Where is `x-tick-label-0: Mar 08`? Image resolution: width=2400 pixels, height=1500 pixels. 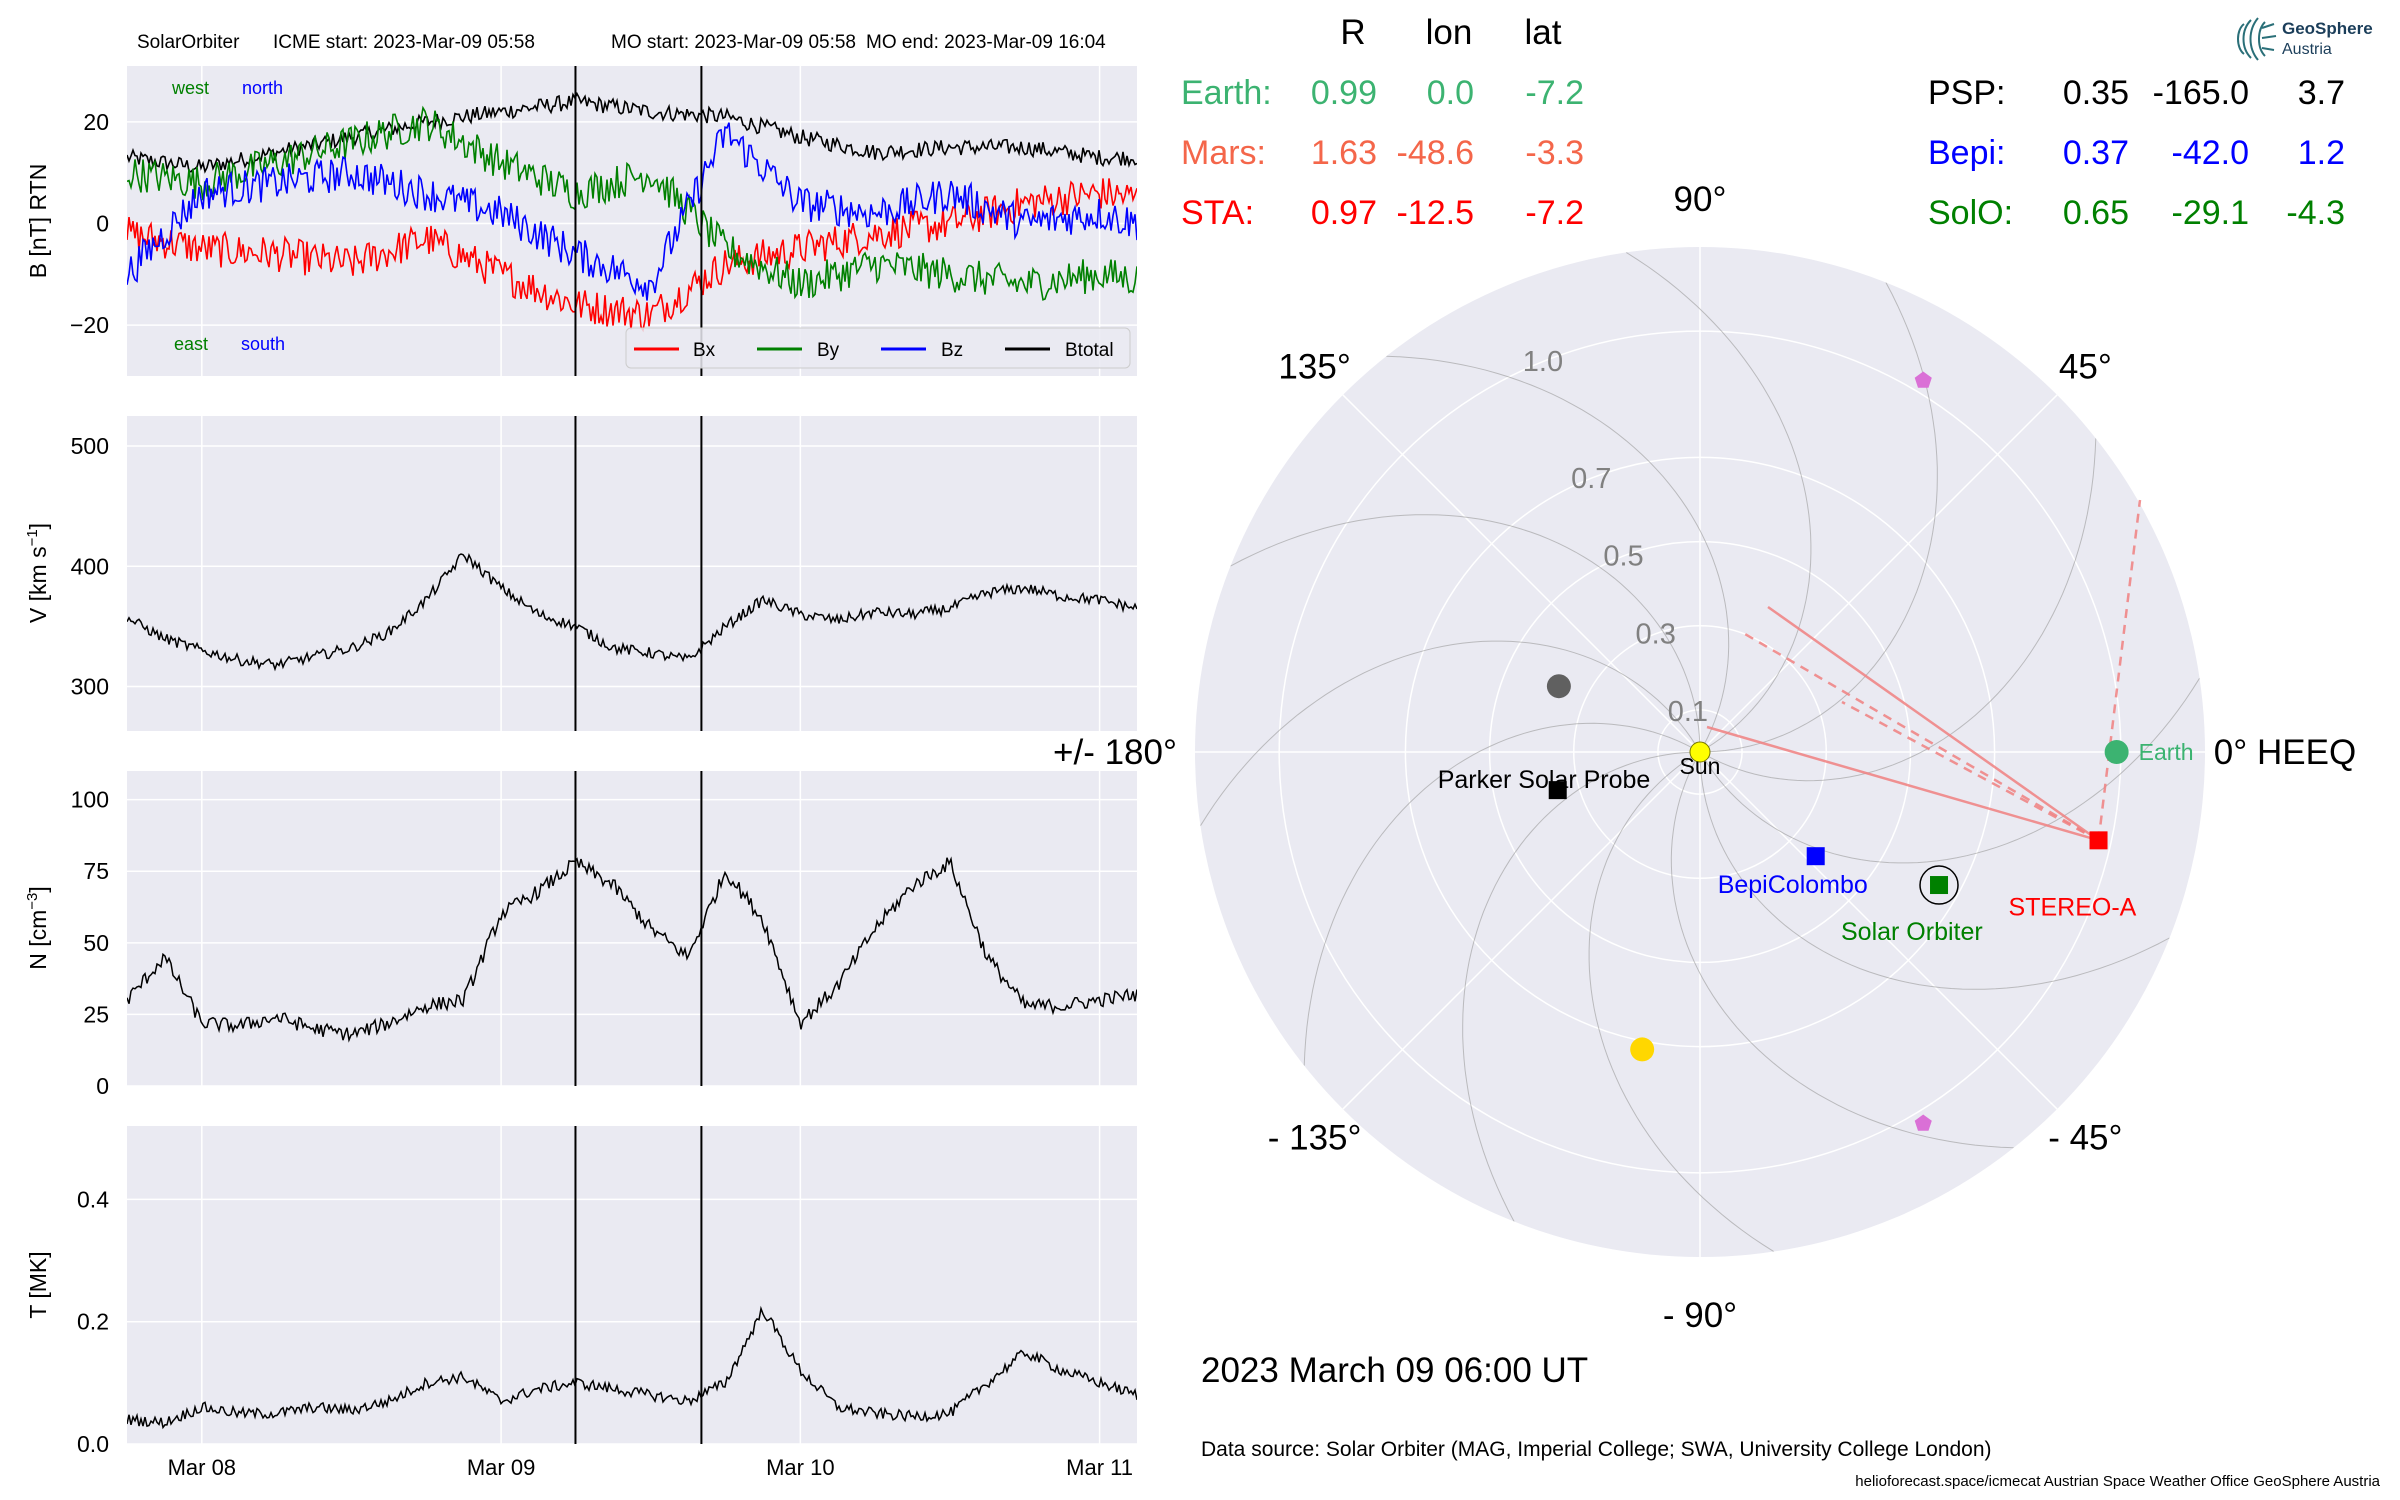
x-tick-label-0: Mar 08 is located at coordinates (202, 1467).